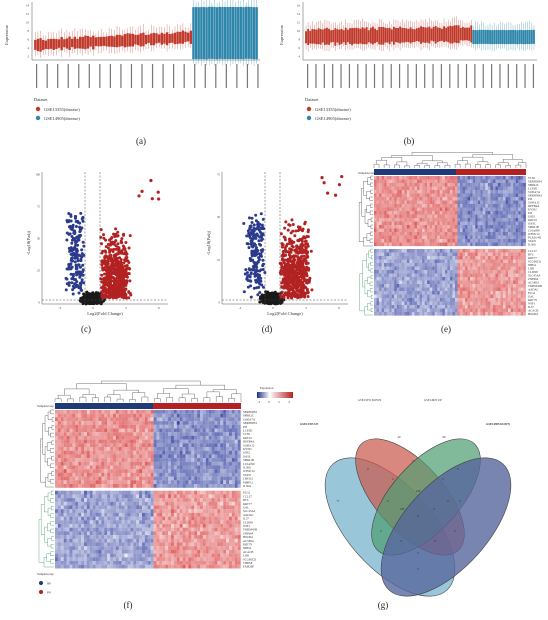 The width and height of the screenshot is (548, 620). What do you see at coordinates (246, 453) in the screenshot?
I see `gene-label: GJB2` at bounding box center [246, 453].